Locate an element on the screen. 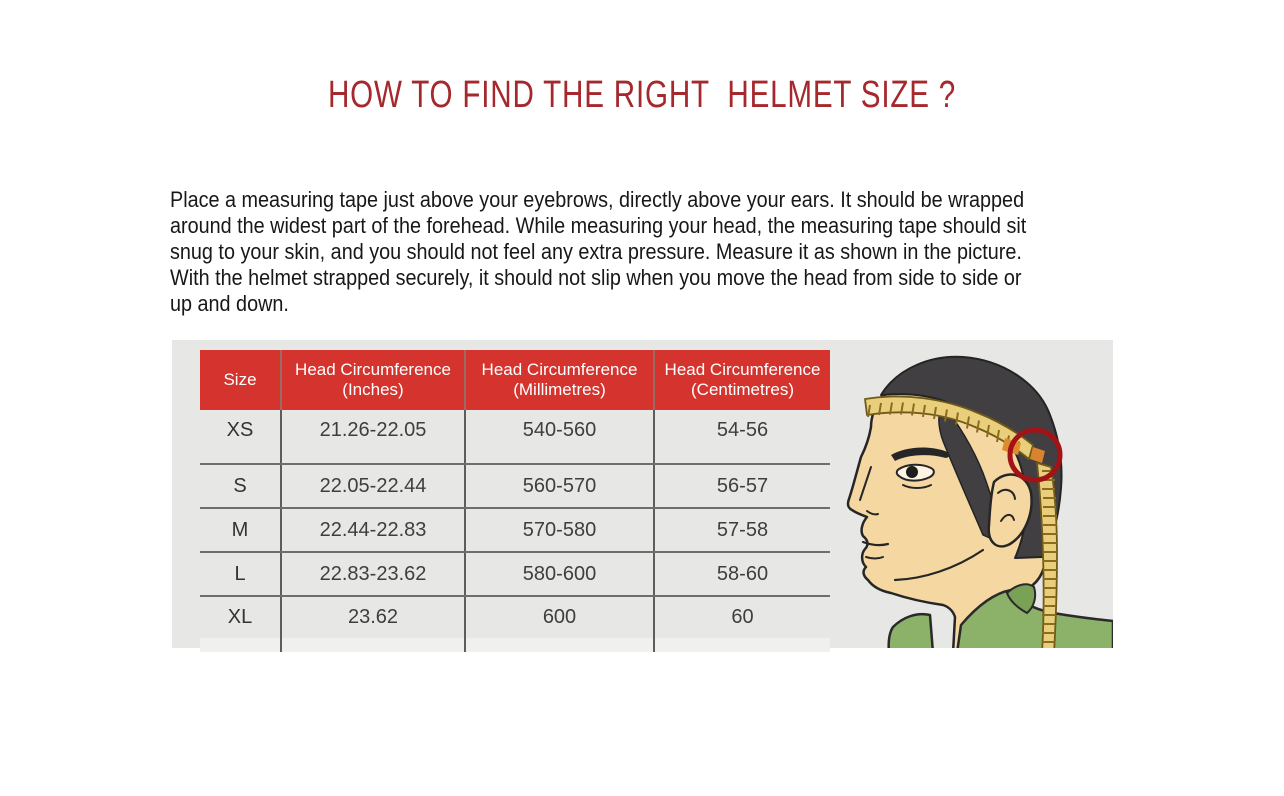 Image resolution: width=1284 pixels, height=796 pixels. cell-inches: 21.26-22.05 is located at coordinates (372, 436).